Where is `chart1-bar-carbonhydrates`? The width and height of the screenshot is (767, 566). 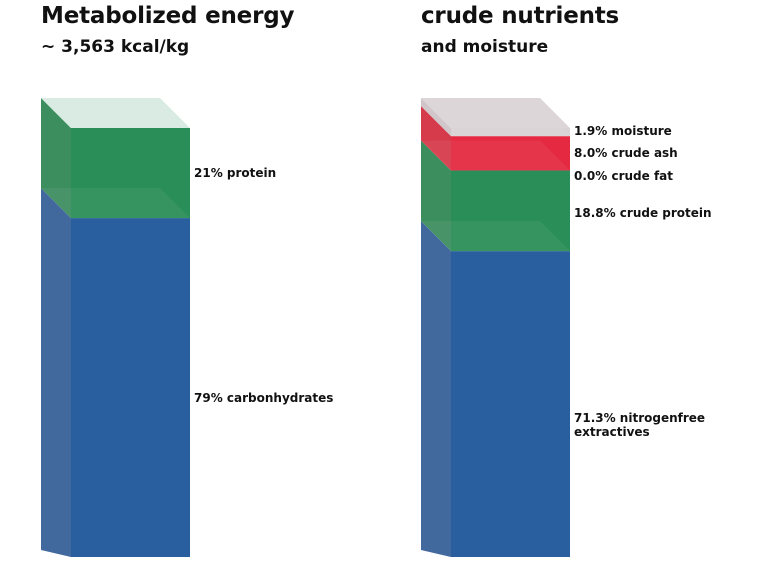
chart1-bar-carbonhydrates is located at coordinates (130, 387).